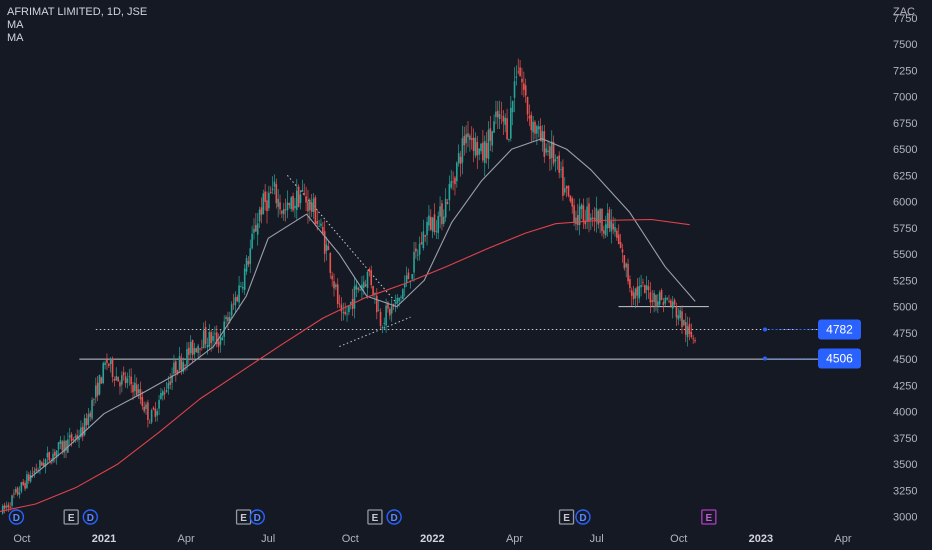 This screenshot has width=932, height=550. I want to click on price-labels: 4782 4506, so click(839, 344).